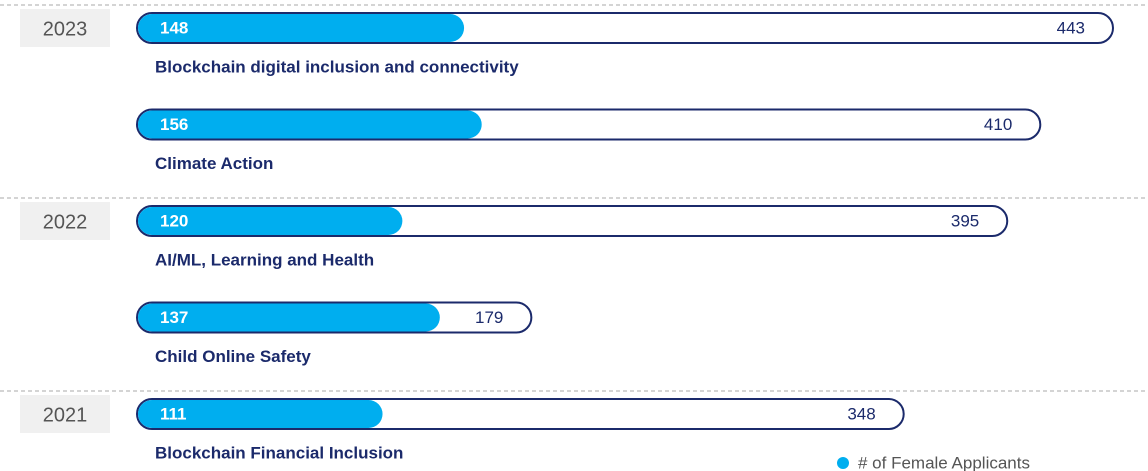 The width and height of the screenshot is (1148, 471). Describe the element at coordinates (1071, 27) in the screenshot. I see `total-value-label: 443` at that location.